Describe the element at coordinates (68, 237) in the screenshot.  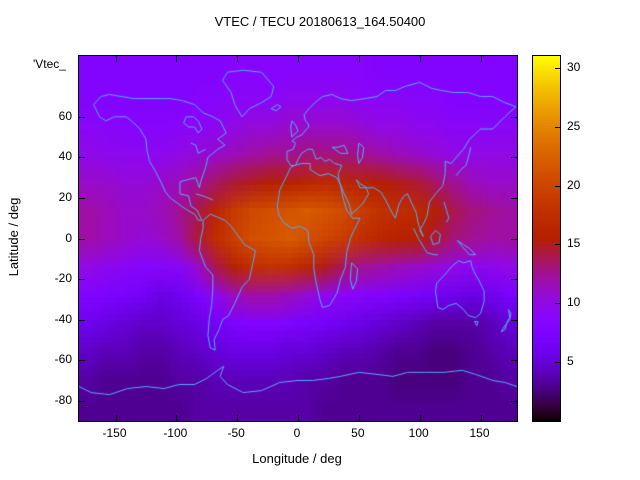
I see `y-tick-label: 0` at that location.